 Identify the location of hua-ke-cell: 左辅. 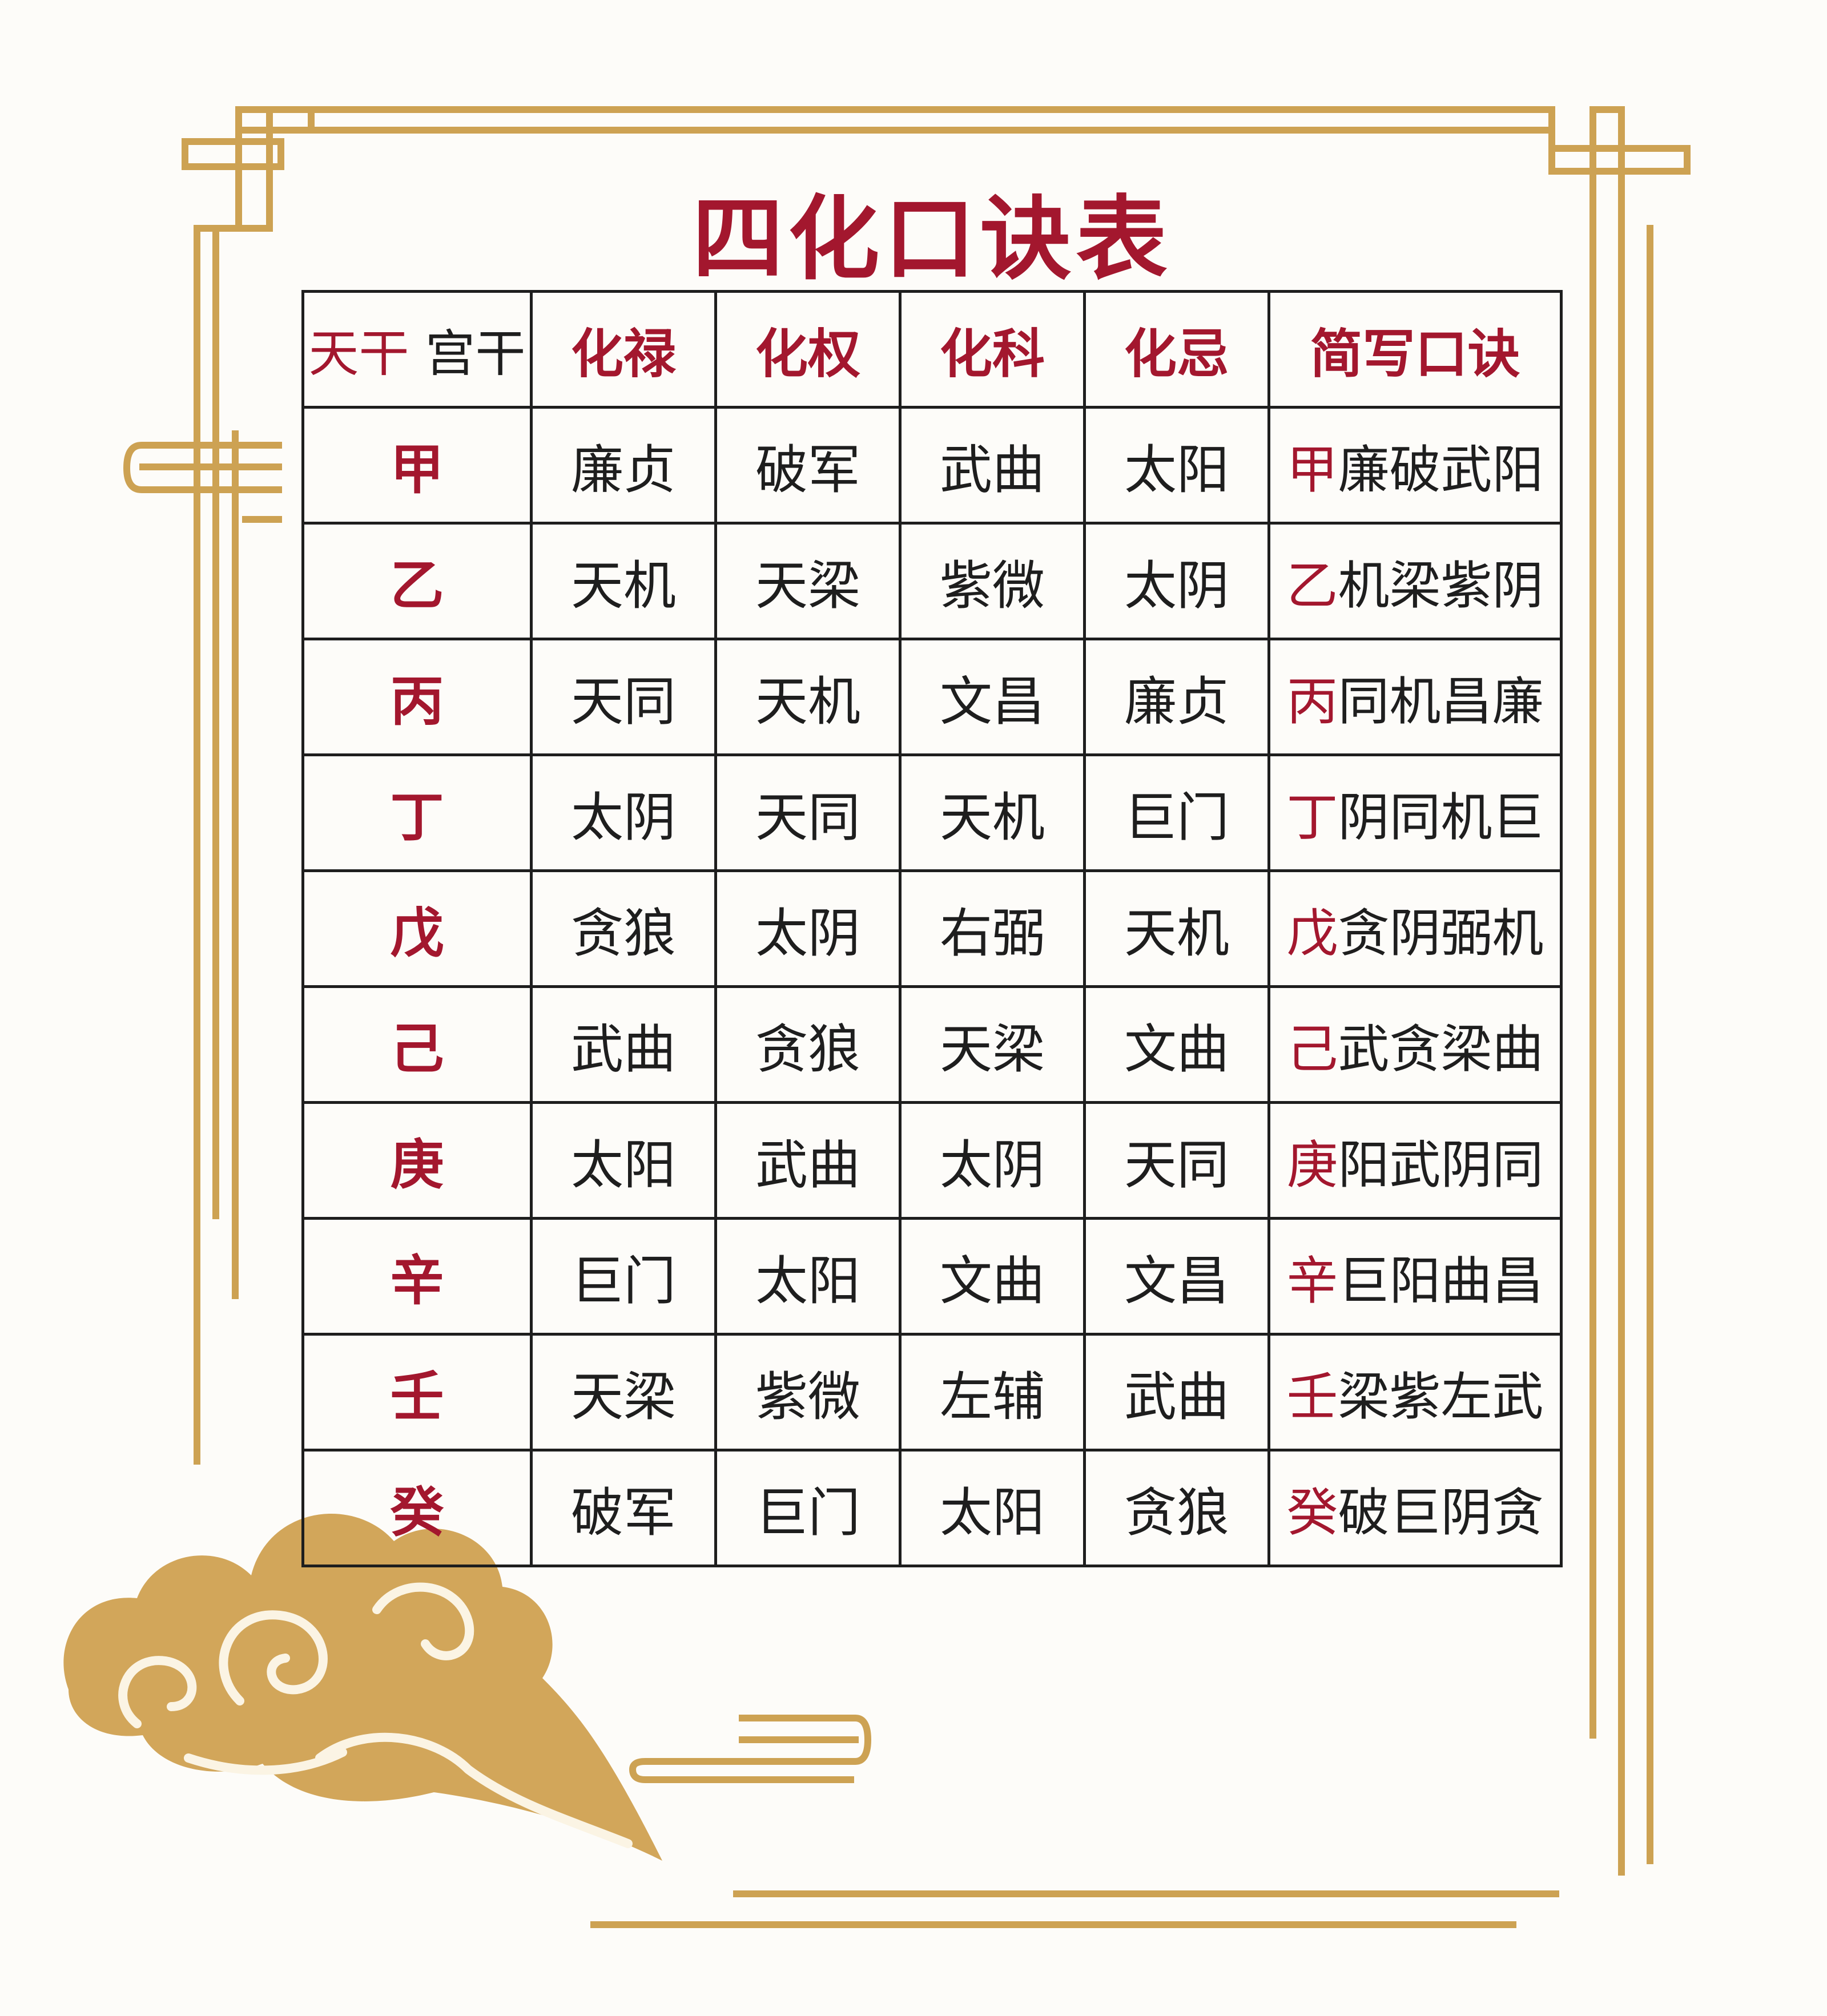
(992, 1392).